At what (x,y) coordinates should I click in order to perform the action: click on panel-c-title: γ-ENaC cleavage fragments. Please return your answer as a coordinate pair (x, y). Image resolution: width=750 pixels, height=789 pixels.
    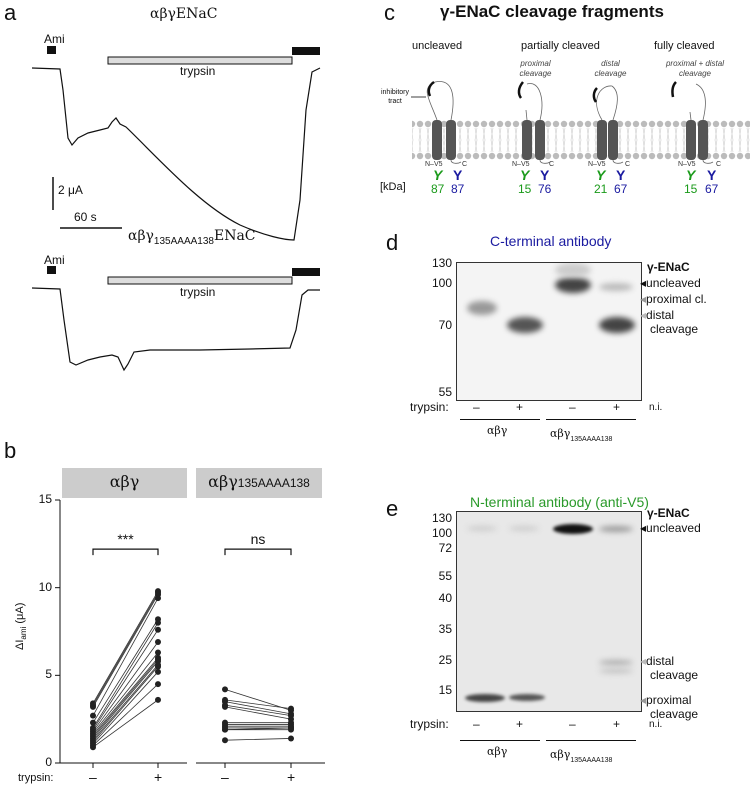
    Looking at the image, I should click on (552, 11).